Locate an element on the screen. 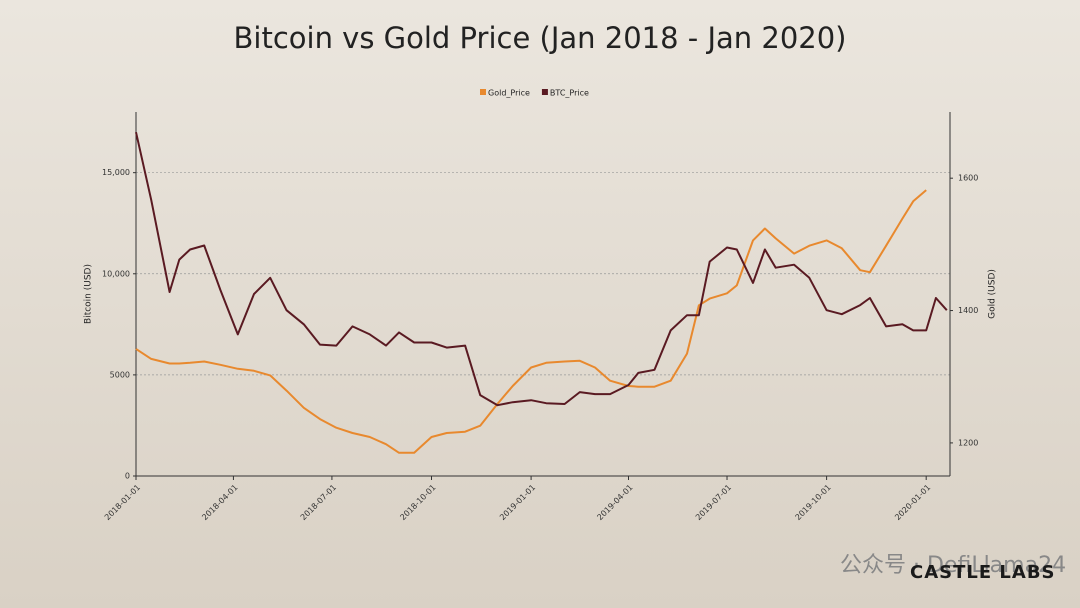  legend-label: BTC_Price is located at coordinates (569, 93).